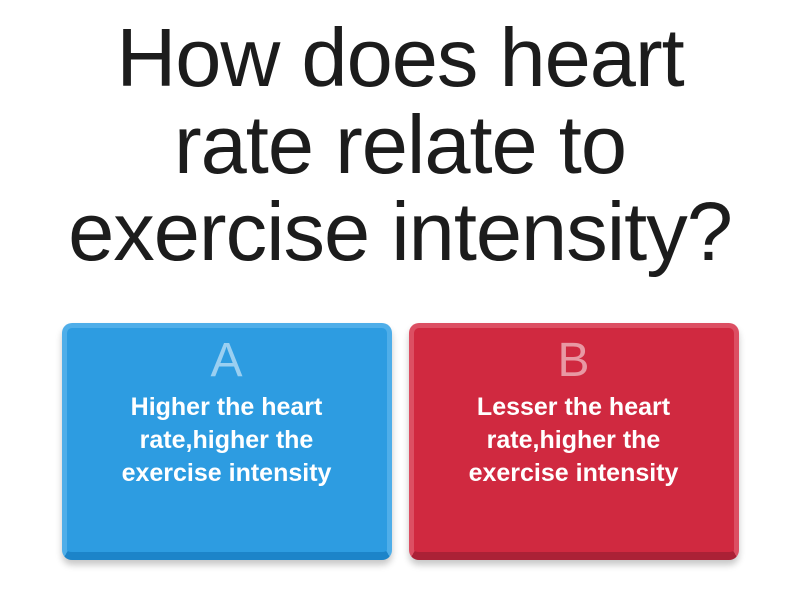 This screenshot has height=600, width=800. Describe the element at coordinates (226, 360) in the screenshot. I see `answer-letter-a: A` at that location.